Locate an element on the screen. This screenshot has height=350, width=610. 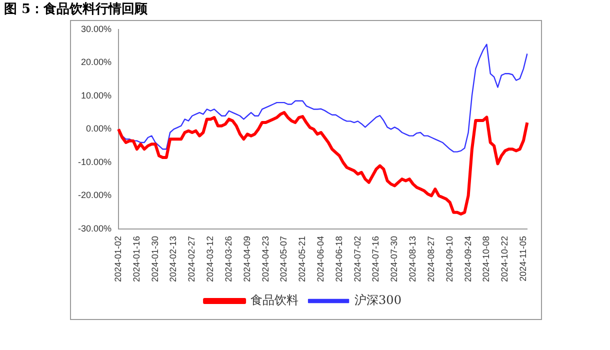
x-tick-label: 2024-05-21 is located at coordinates (302, 259).